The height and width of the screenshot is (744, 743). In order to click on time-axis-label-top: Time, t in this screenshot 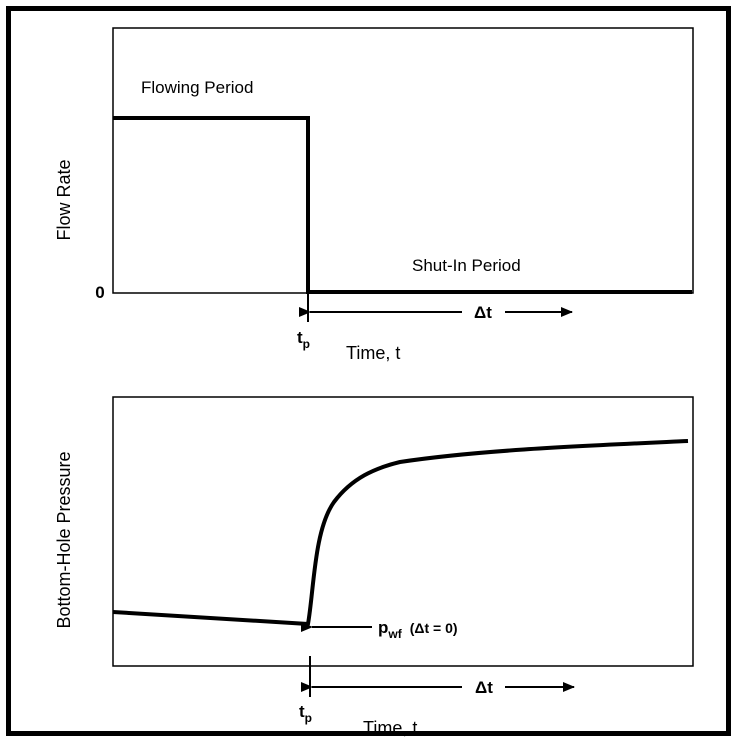, I will do `click(373, 353)`.